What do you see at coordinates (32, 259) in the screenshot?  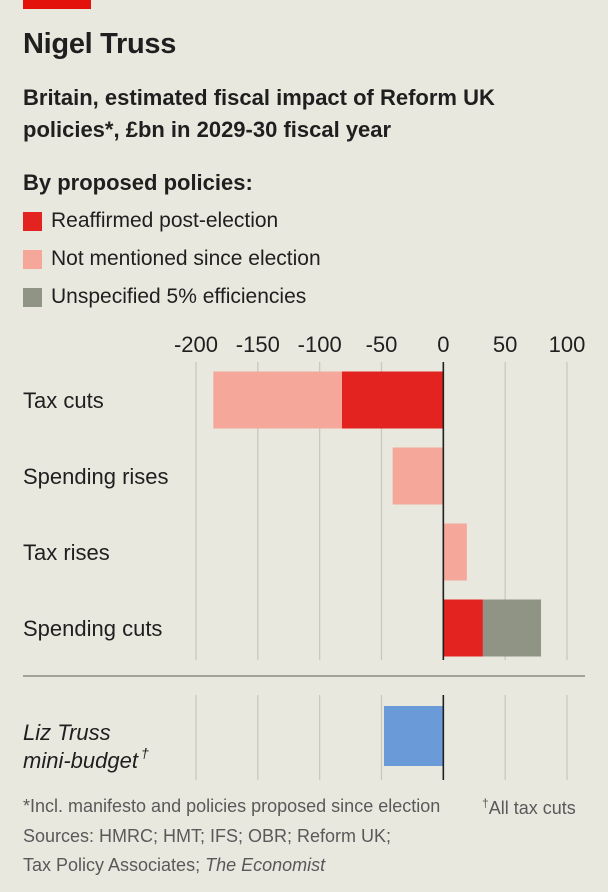 I see `legend-swatch-not-mentioned` at bounding box center [32, 259].